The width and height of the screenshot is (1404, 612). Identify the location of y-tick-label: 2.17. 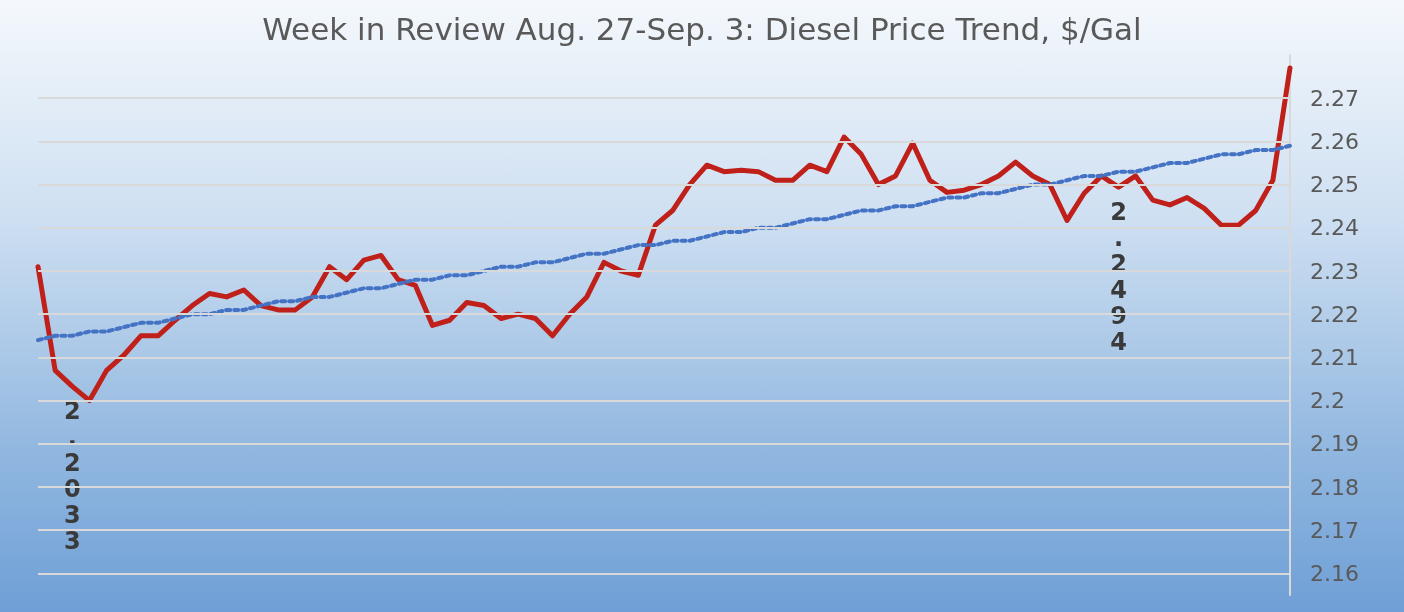
(1334, 530).